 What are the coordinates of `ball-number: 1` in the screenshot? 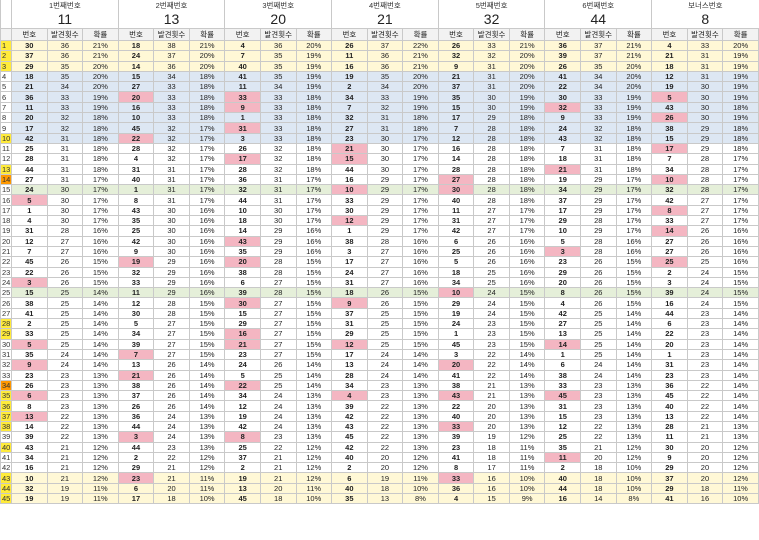 It's located at (29, 210).